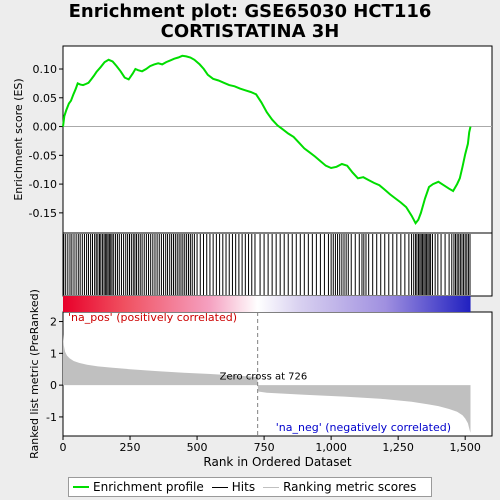 The height and width of the screenshot is (500, 500). Describe the element at coordinates (264, 447) in the screenshot. I see `x-tick-label: 750` at that location.